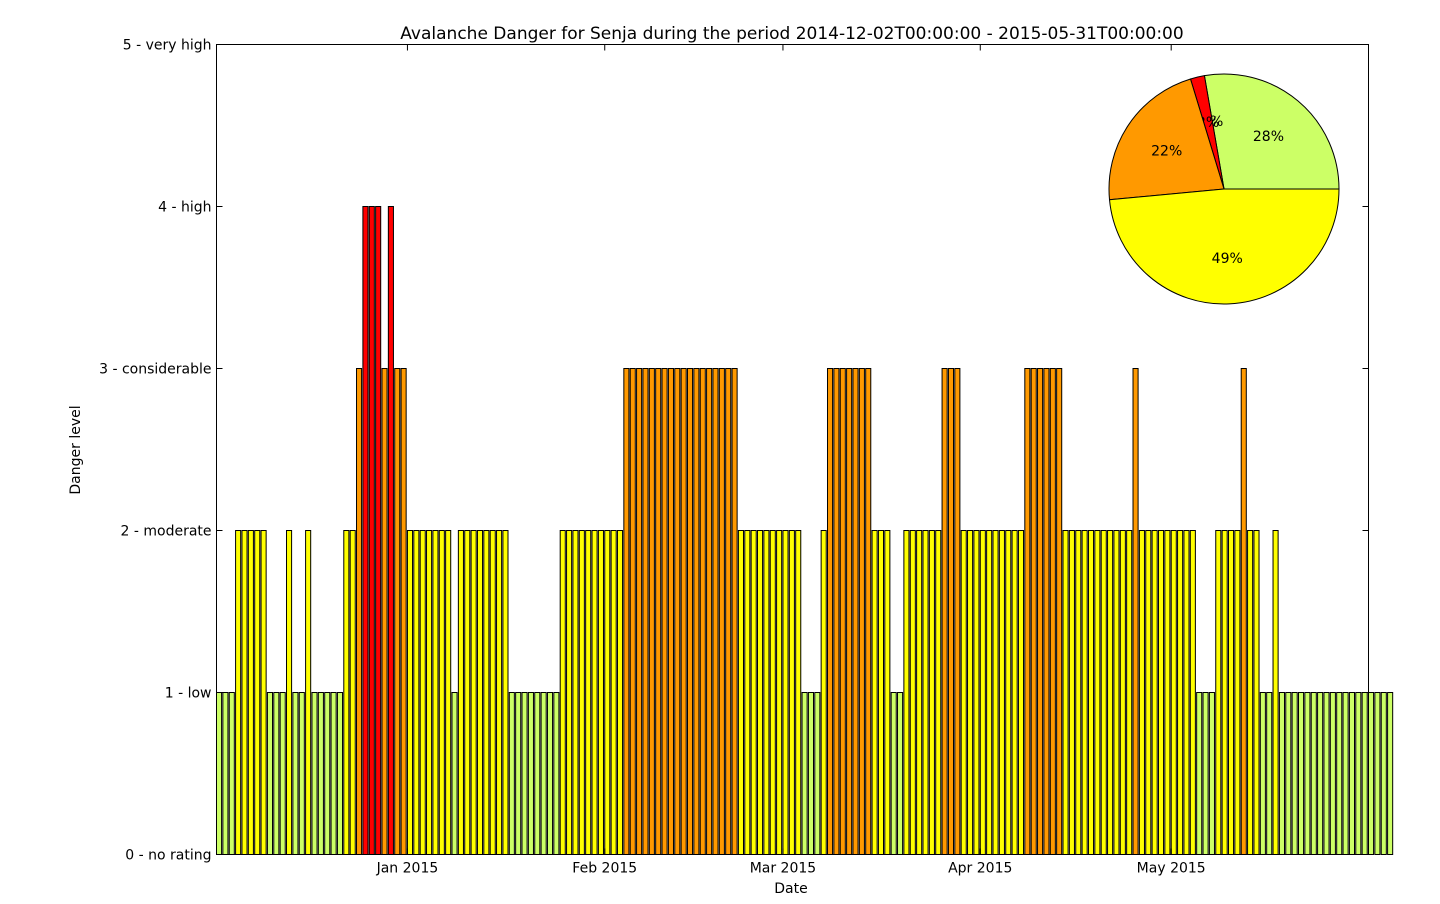 The image size is (1440, 904). I want to click on x-tick-label: Feb 2015, so click(604, 869).